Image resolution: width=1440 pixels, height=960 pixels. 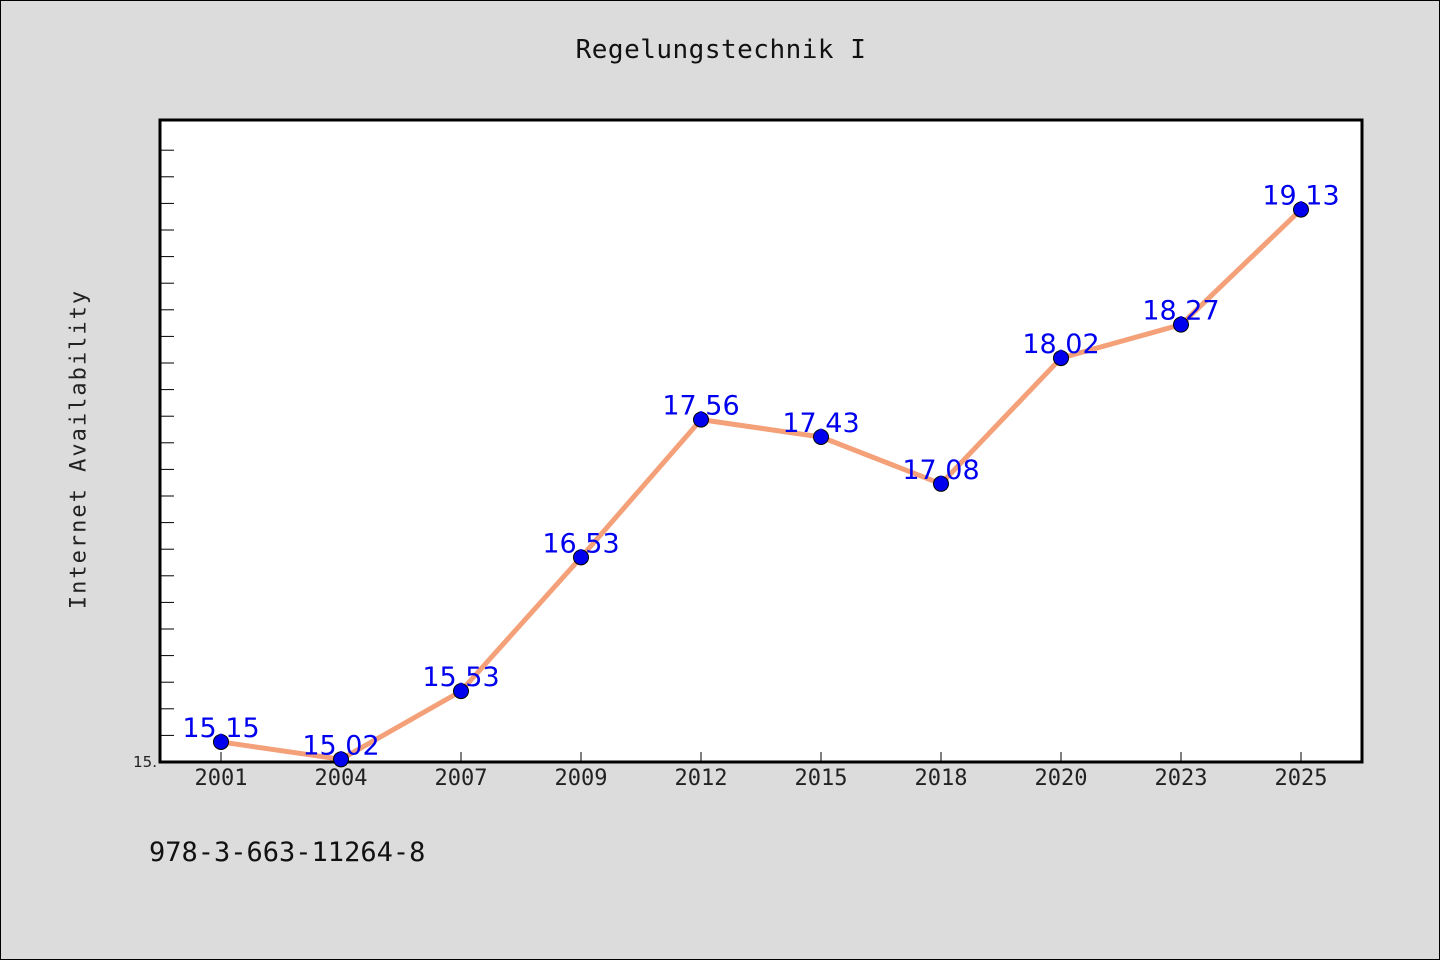 I want to click on x-tick-label: 2004, so click(x=341, y=778).